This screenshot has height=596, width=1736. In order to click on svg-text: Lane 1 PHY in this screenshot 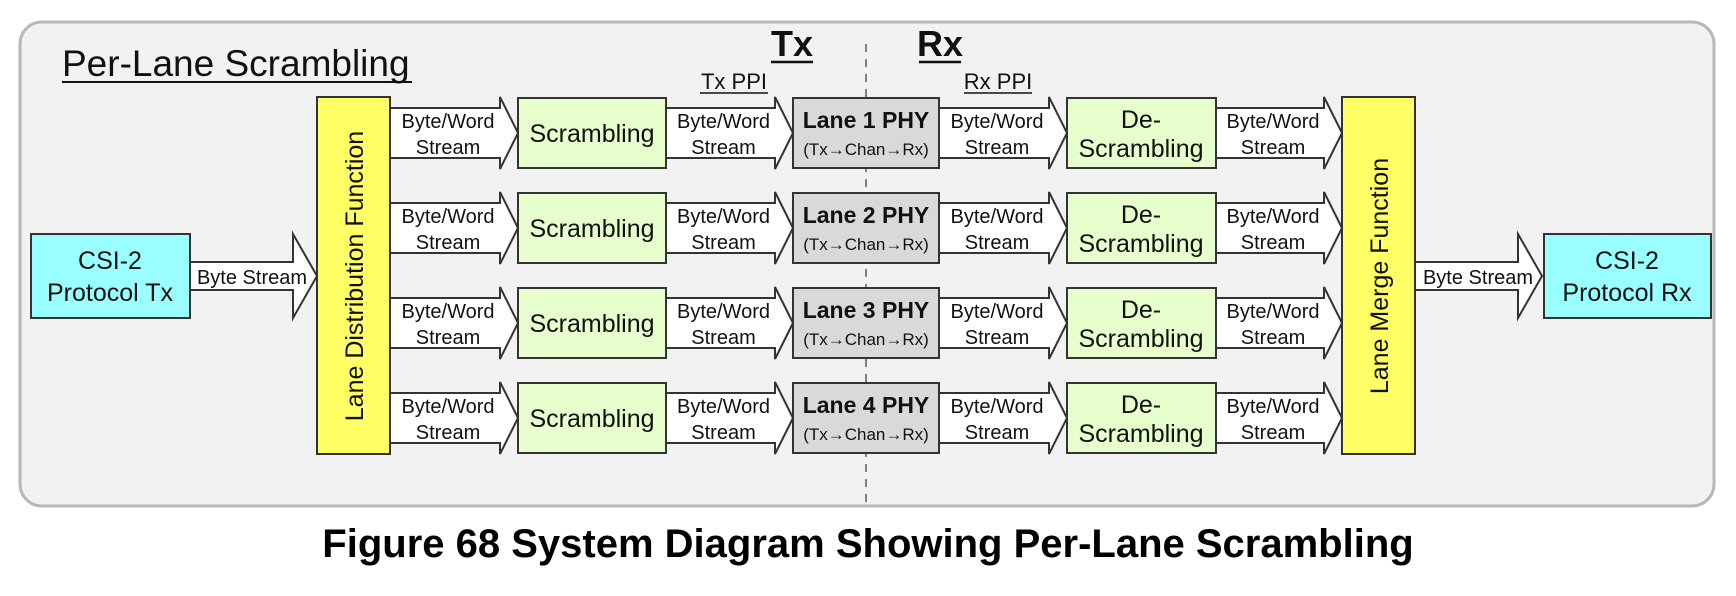, I will do `click(866, 120)`.